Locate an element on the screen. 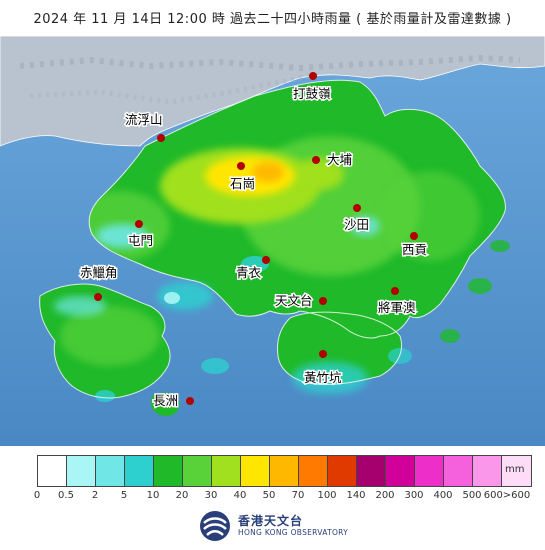  legend-tick-label: 50 is located at coordinates (269, 495).